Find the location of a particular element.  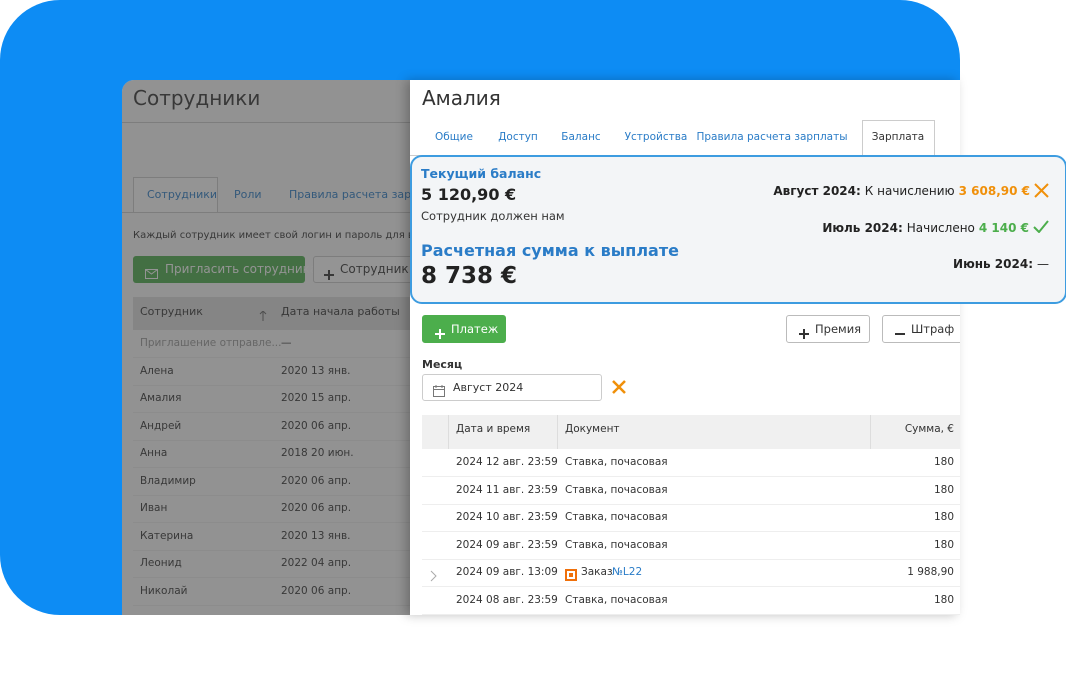

month-status: Август 2024: К начислению 3 608,90 € is located at coordinates (911, 190).